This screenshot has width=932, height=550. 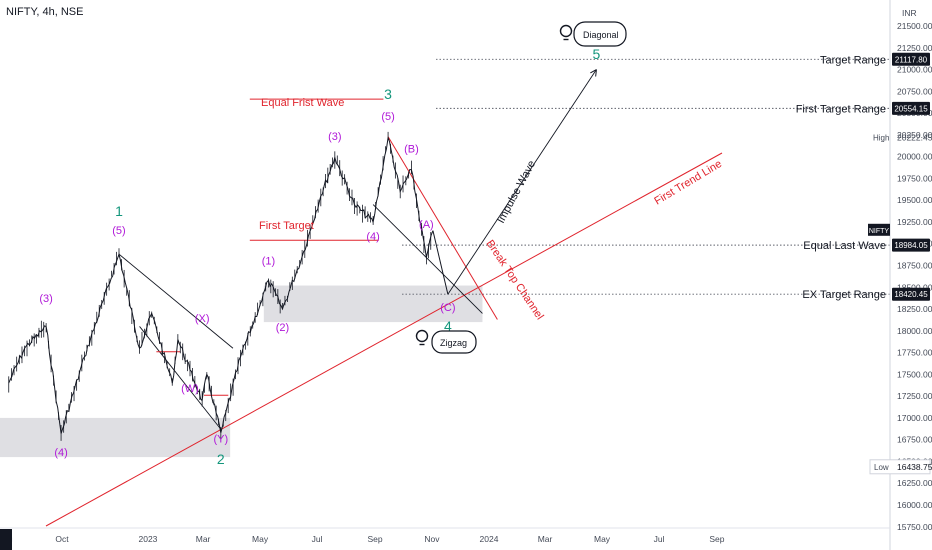 What do you see at coordinates (411, 149) in the screenshot?
I see `wave-label-B: (B)` at bounding box center [411, 149].